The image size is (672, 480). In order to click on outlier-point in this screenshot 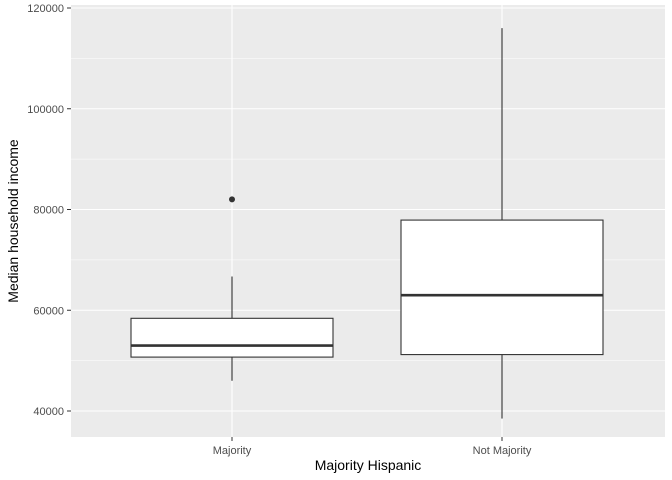, I will do `click(232, 199)`.